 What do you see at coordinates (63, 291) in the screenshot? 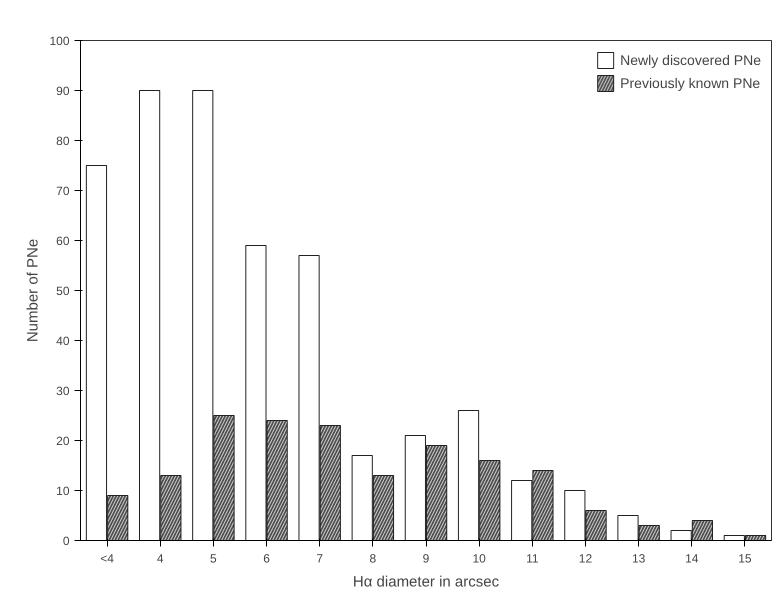
I see `y-tick-label: 50` at bounding box center [63, 291].